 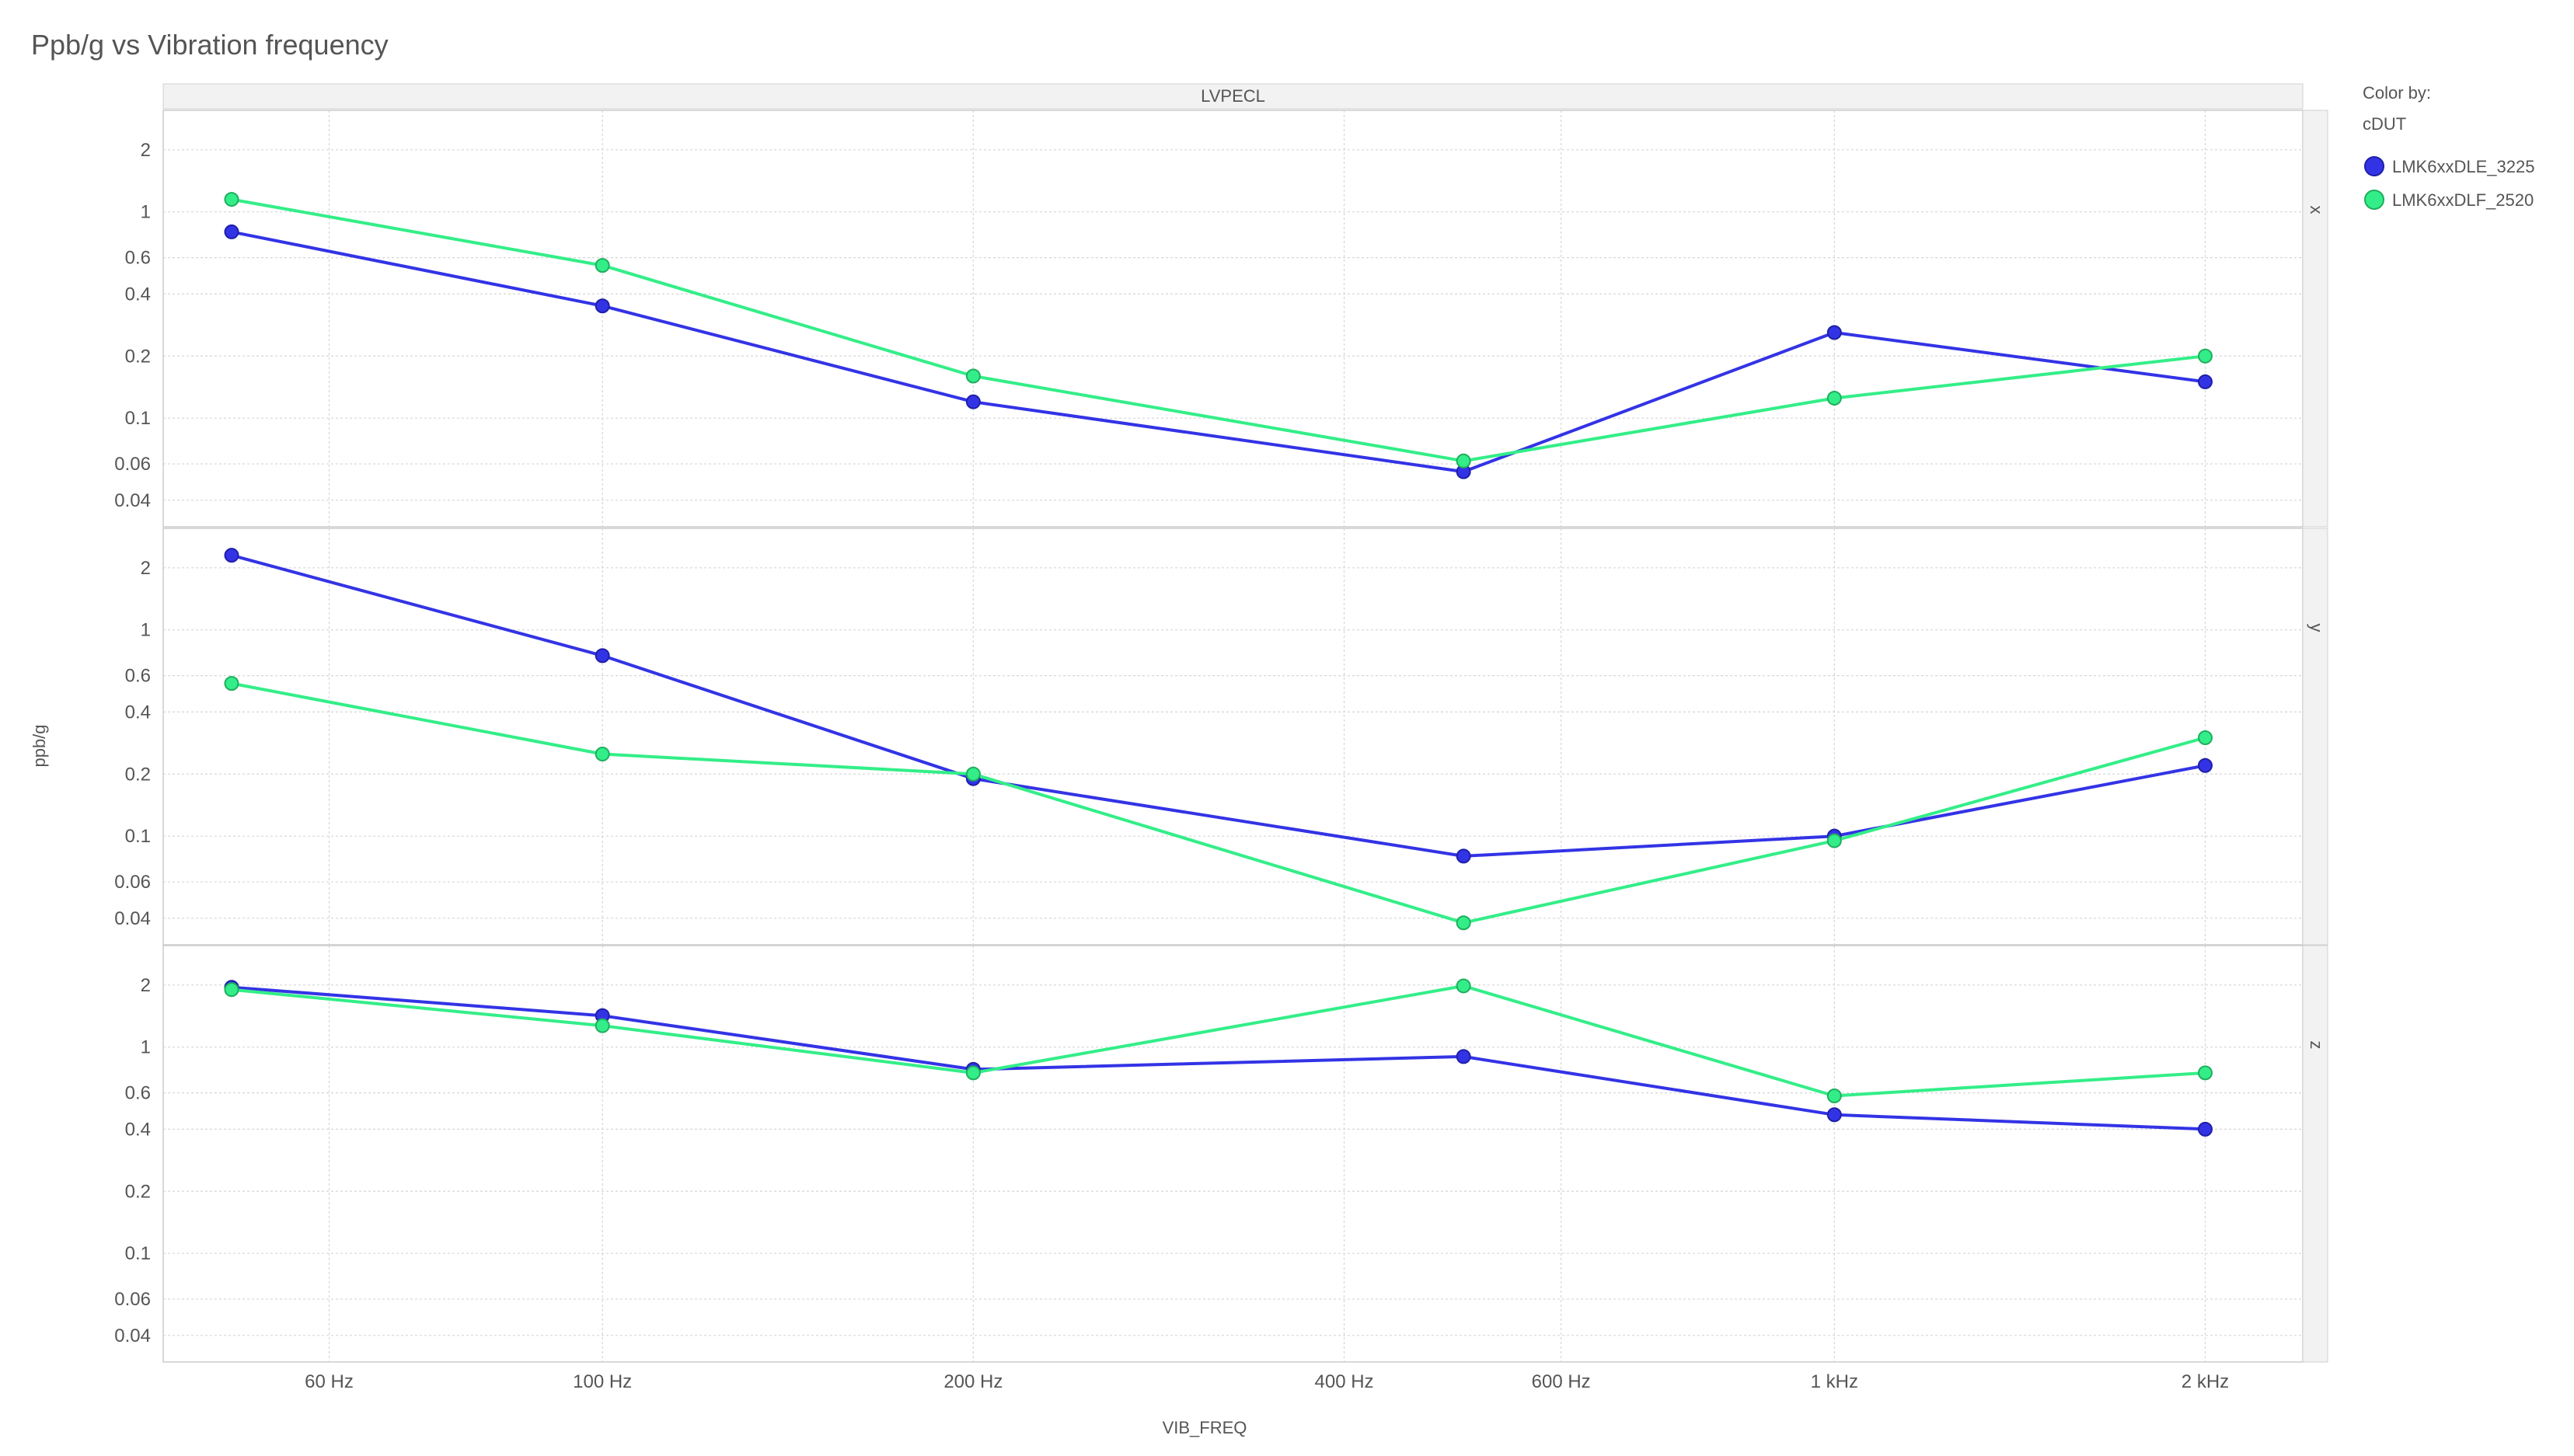 I want to click on x-tick-label: 2 kHz, so click(x=2205, y=1382).